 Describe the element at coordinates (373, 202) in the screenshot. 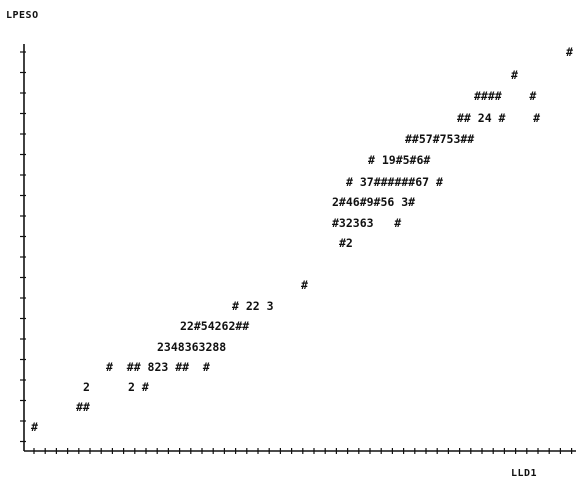

I see `plot-point-row: 2#46#9#56 3#` at that location.